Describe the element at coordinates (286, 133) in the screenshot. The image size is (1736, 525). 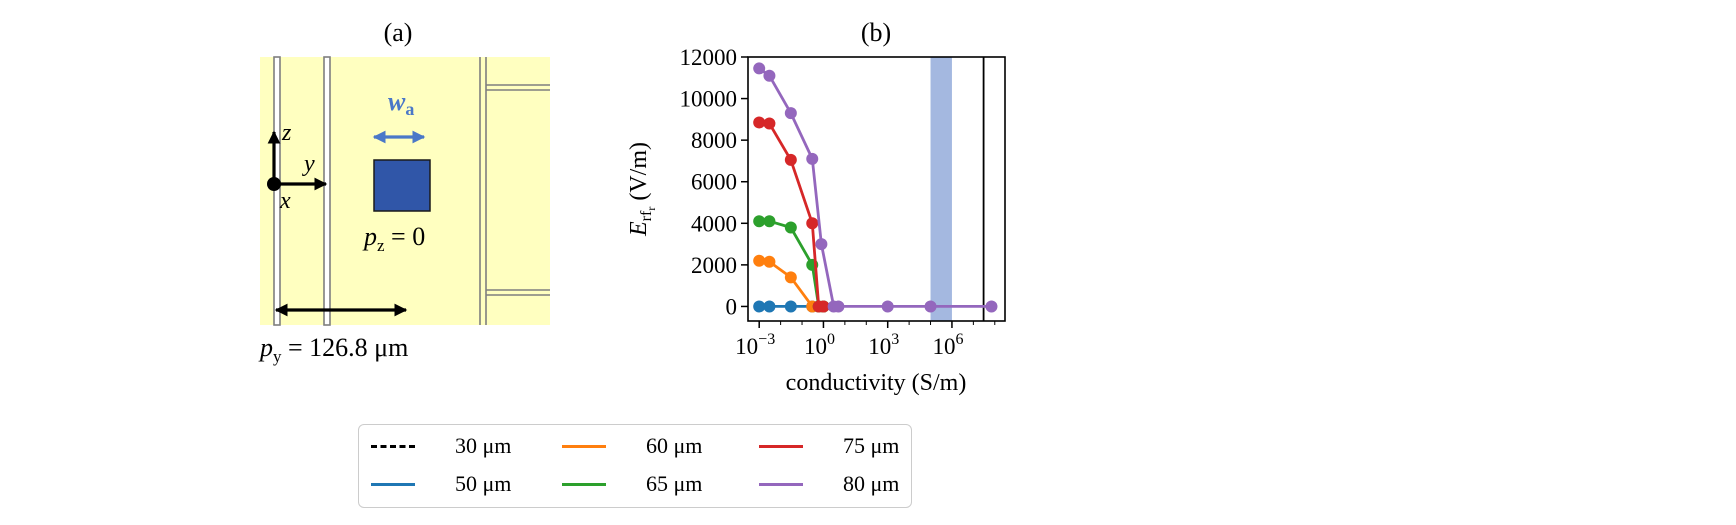
I see `axis-z-label: z` at that location.